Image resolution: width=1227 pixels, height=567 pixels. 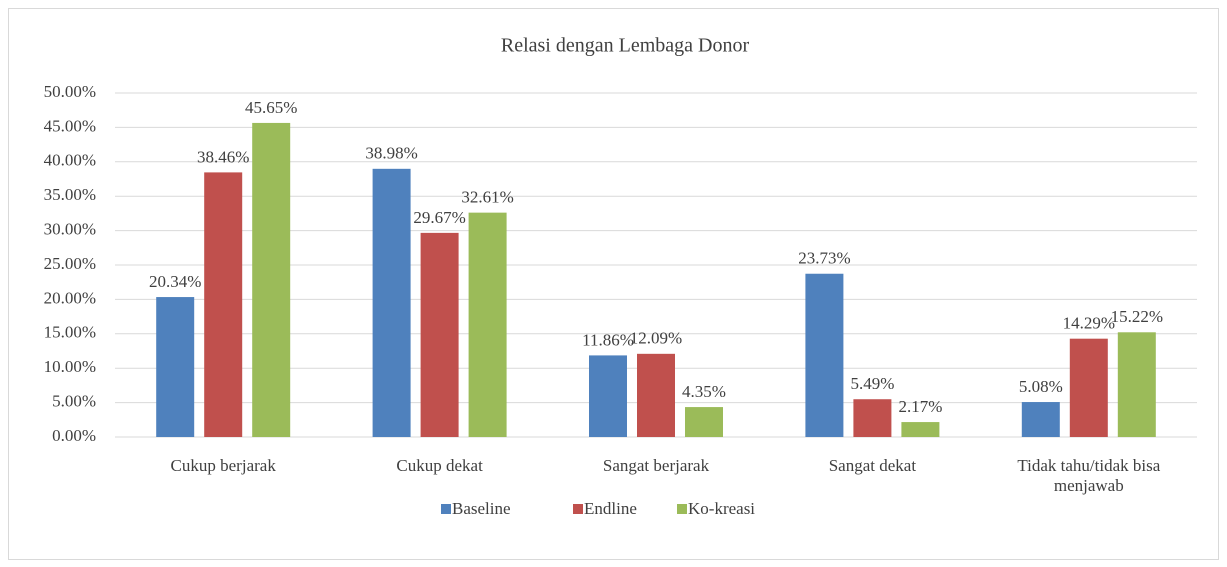 I want to click on y-tick-label: 10.00%, so click(x=70, y=366).